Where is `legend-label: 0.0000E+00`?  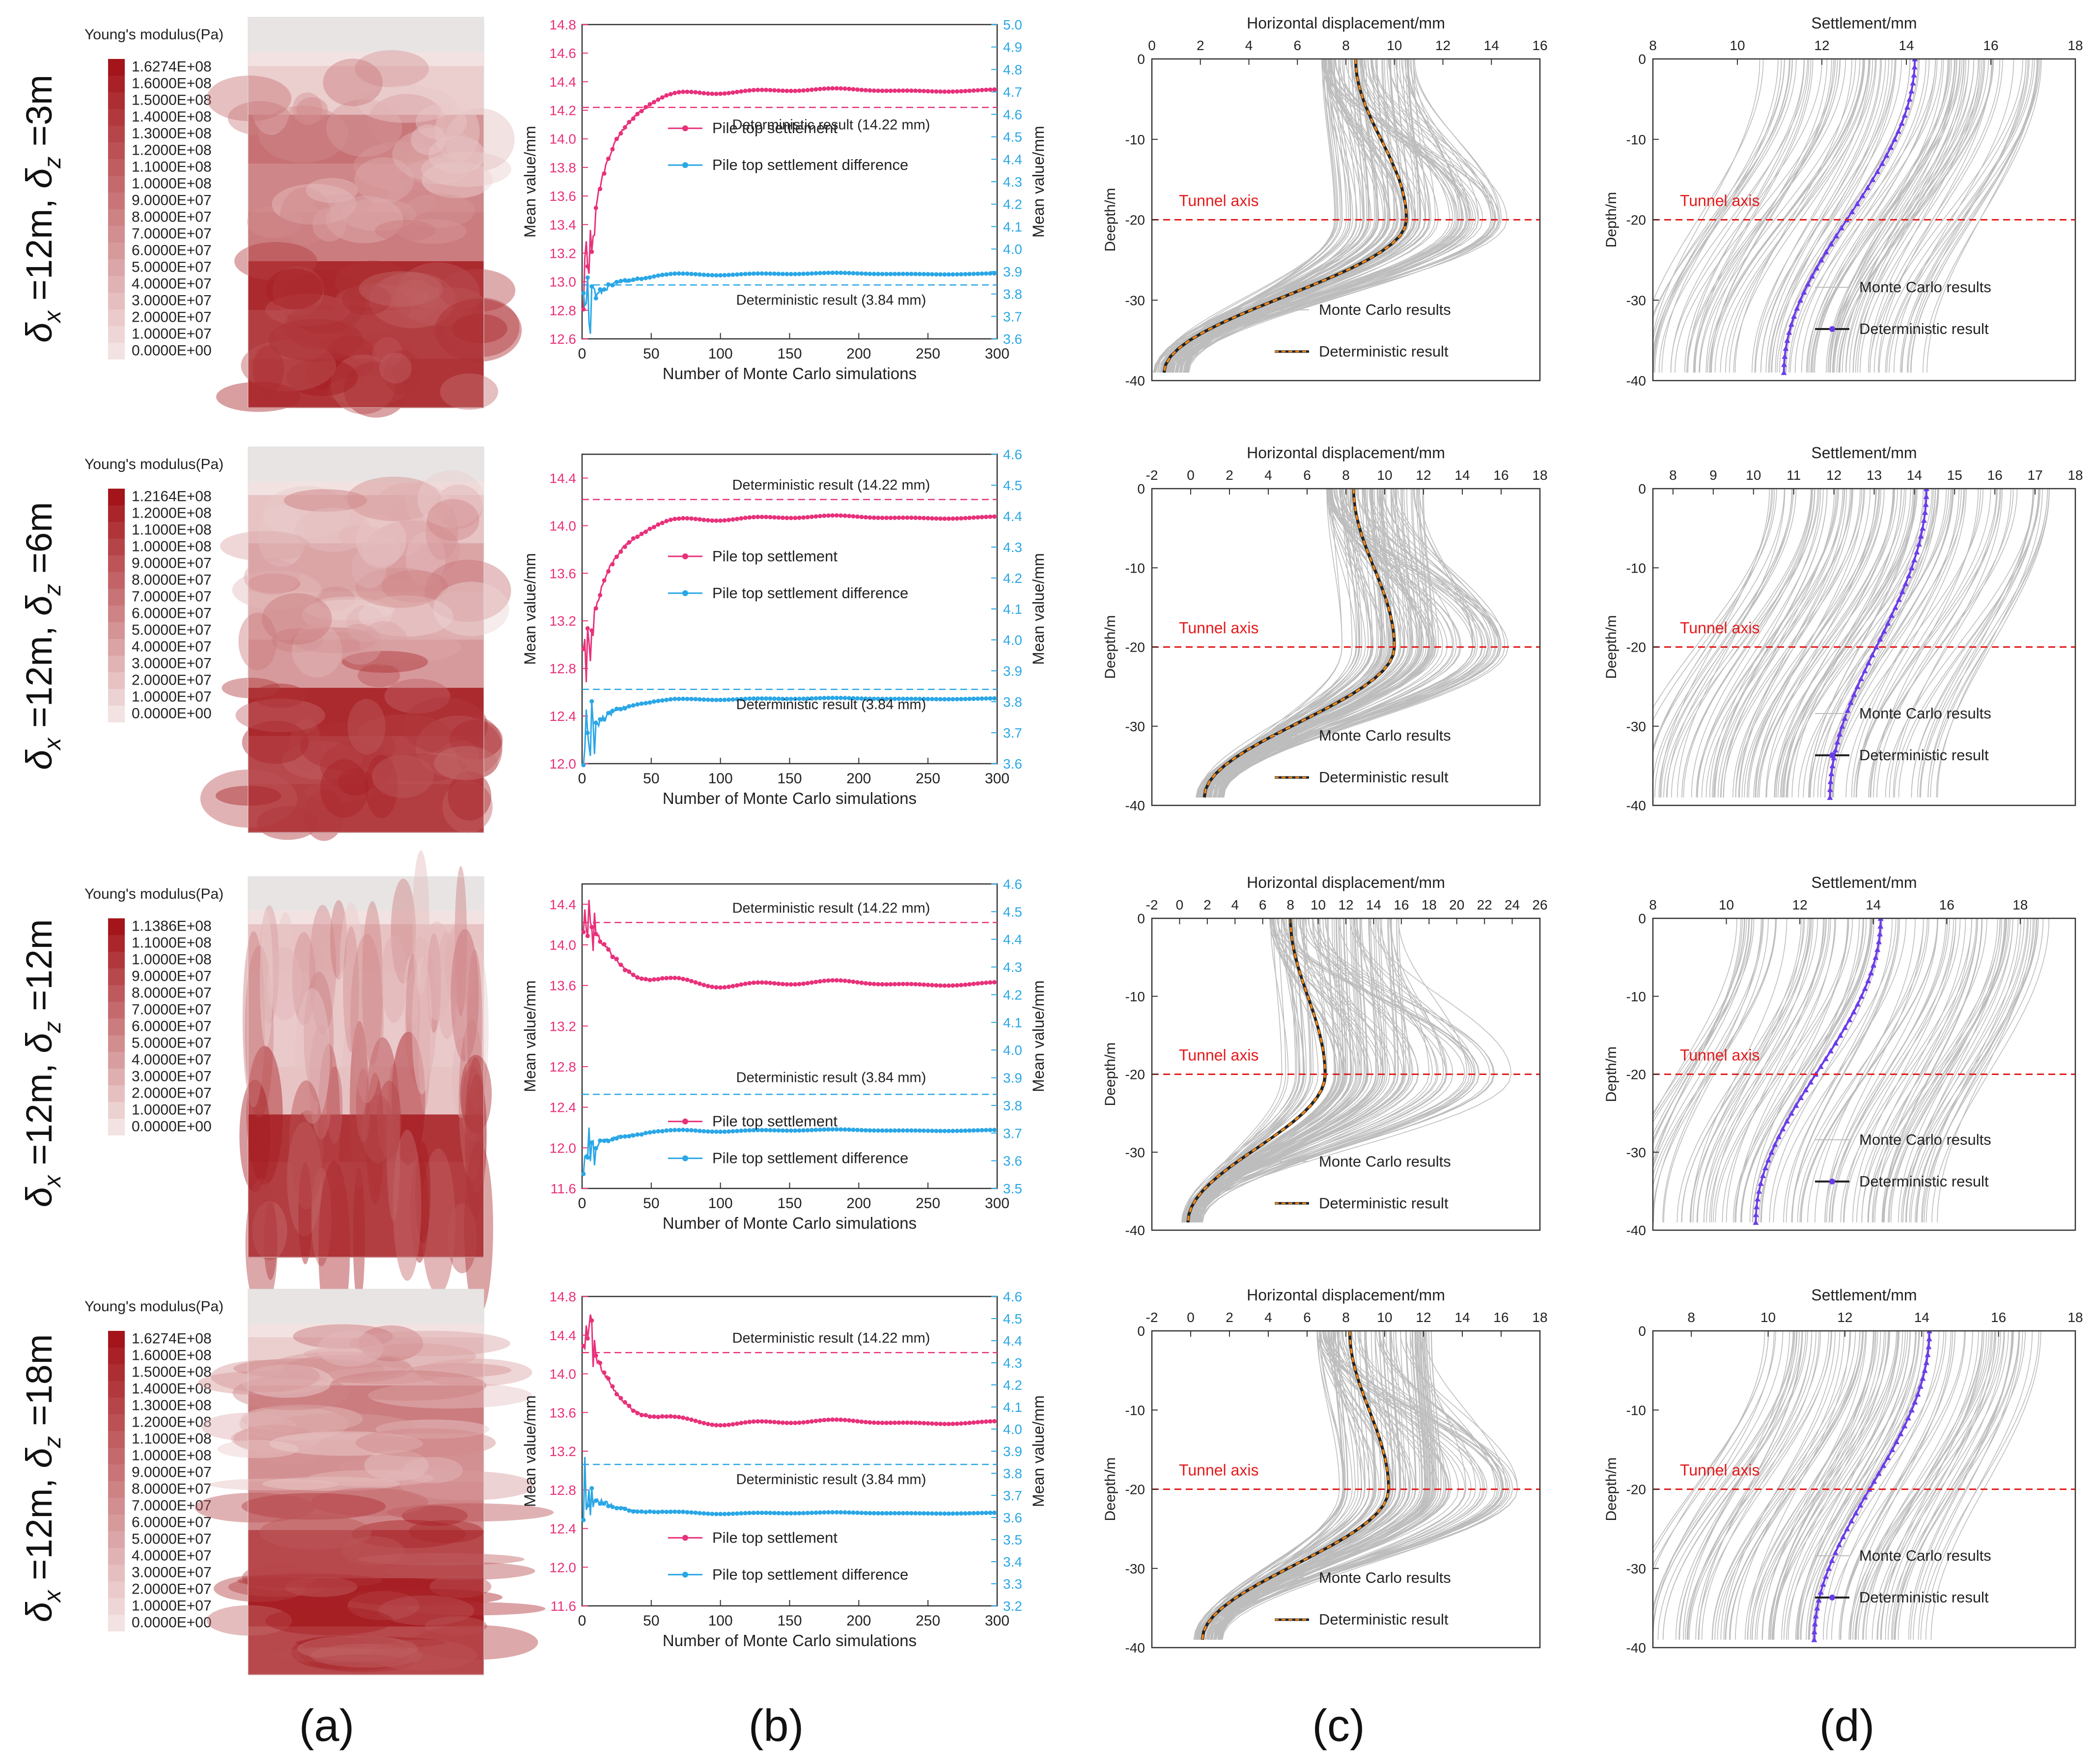 legend-label: 0.0000E+00 is located at coordinates (172, 1623).